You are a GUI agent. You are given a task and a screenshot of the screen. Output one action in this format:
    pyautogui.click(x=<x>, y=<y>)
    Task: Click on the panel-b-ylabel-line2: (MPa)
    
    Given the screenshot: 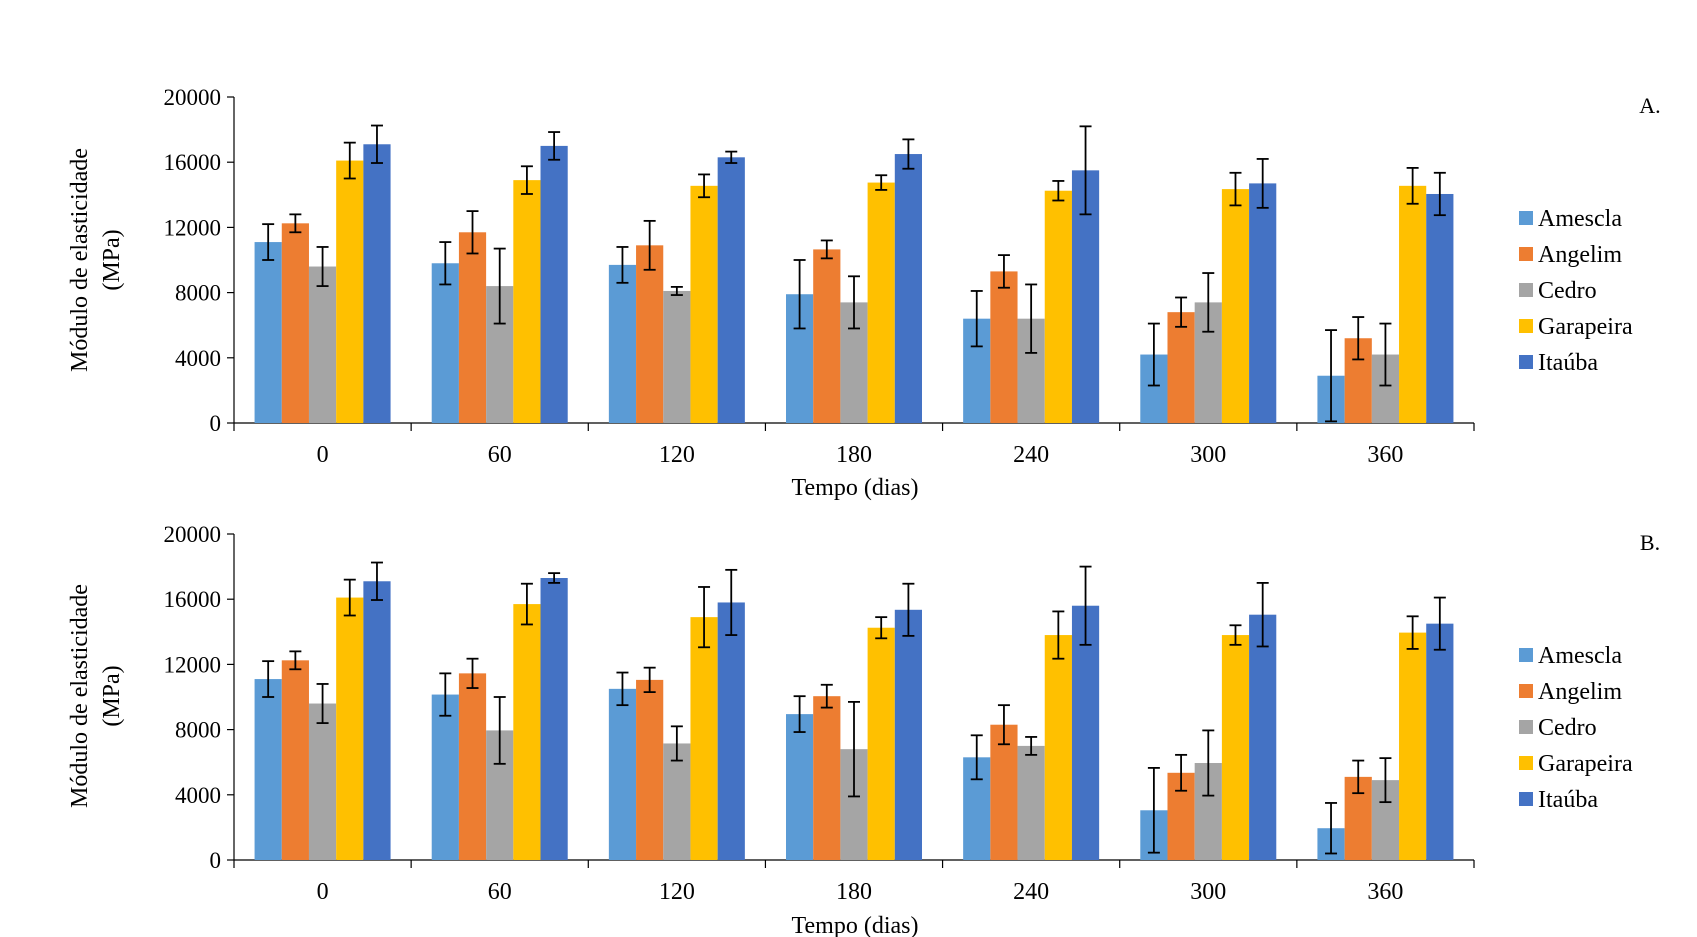 What is the action you would take?
    pyautogui.click(x=112, y=695)
    